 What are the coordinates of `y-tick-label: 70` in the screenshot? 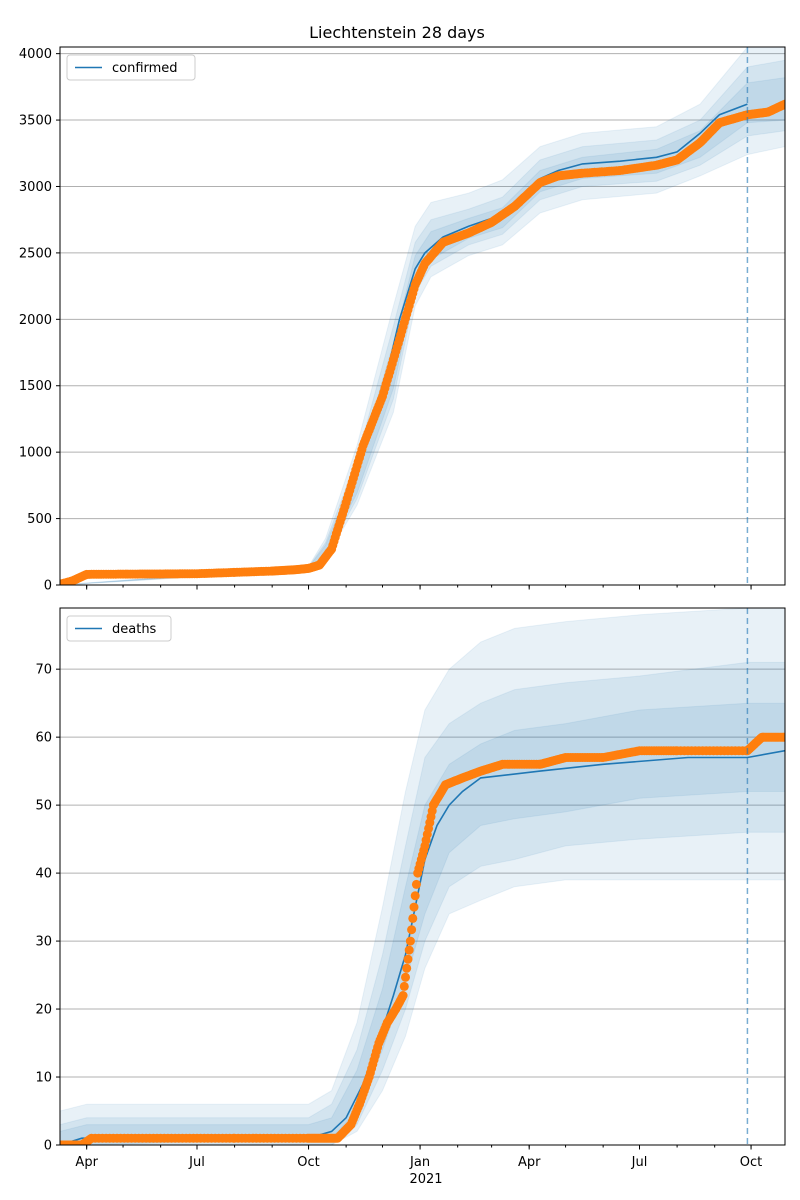 It's located at (43, 670).